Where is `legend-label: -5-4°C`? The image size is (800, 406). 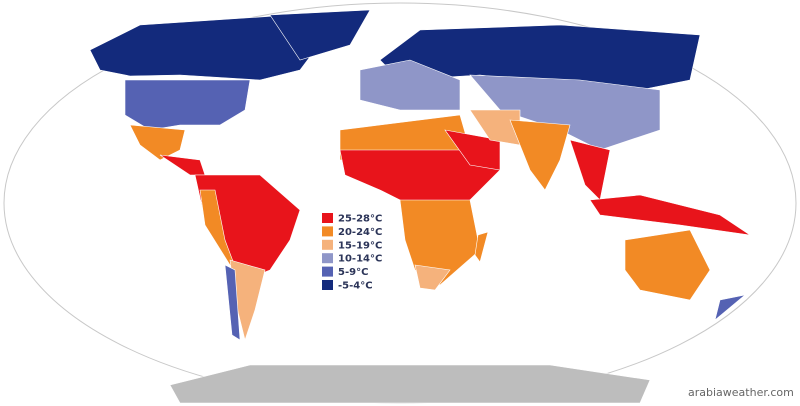 legend-label: -5-4°C is located at coordinates (355, 286).